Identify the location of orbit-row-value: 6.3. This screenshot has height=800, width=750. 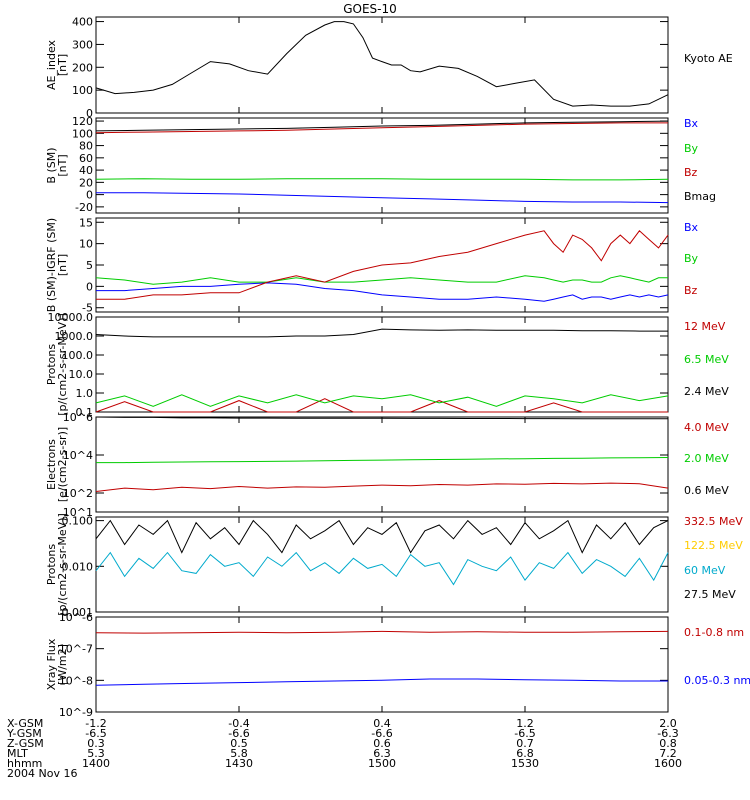
(382, 753).